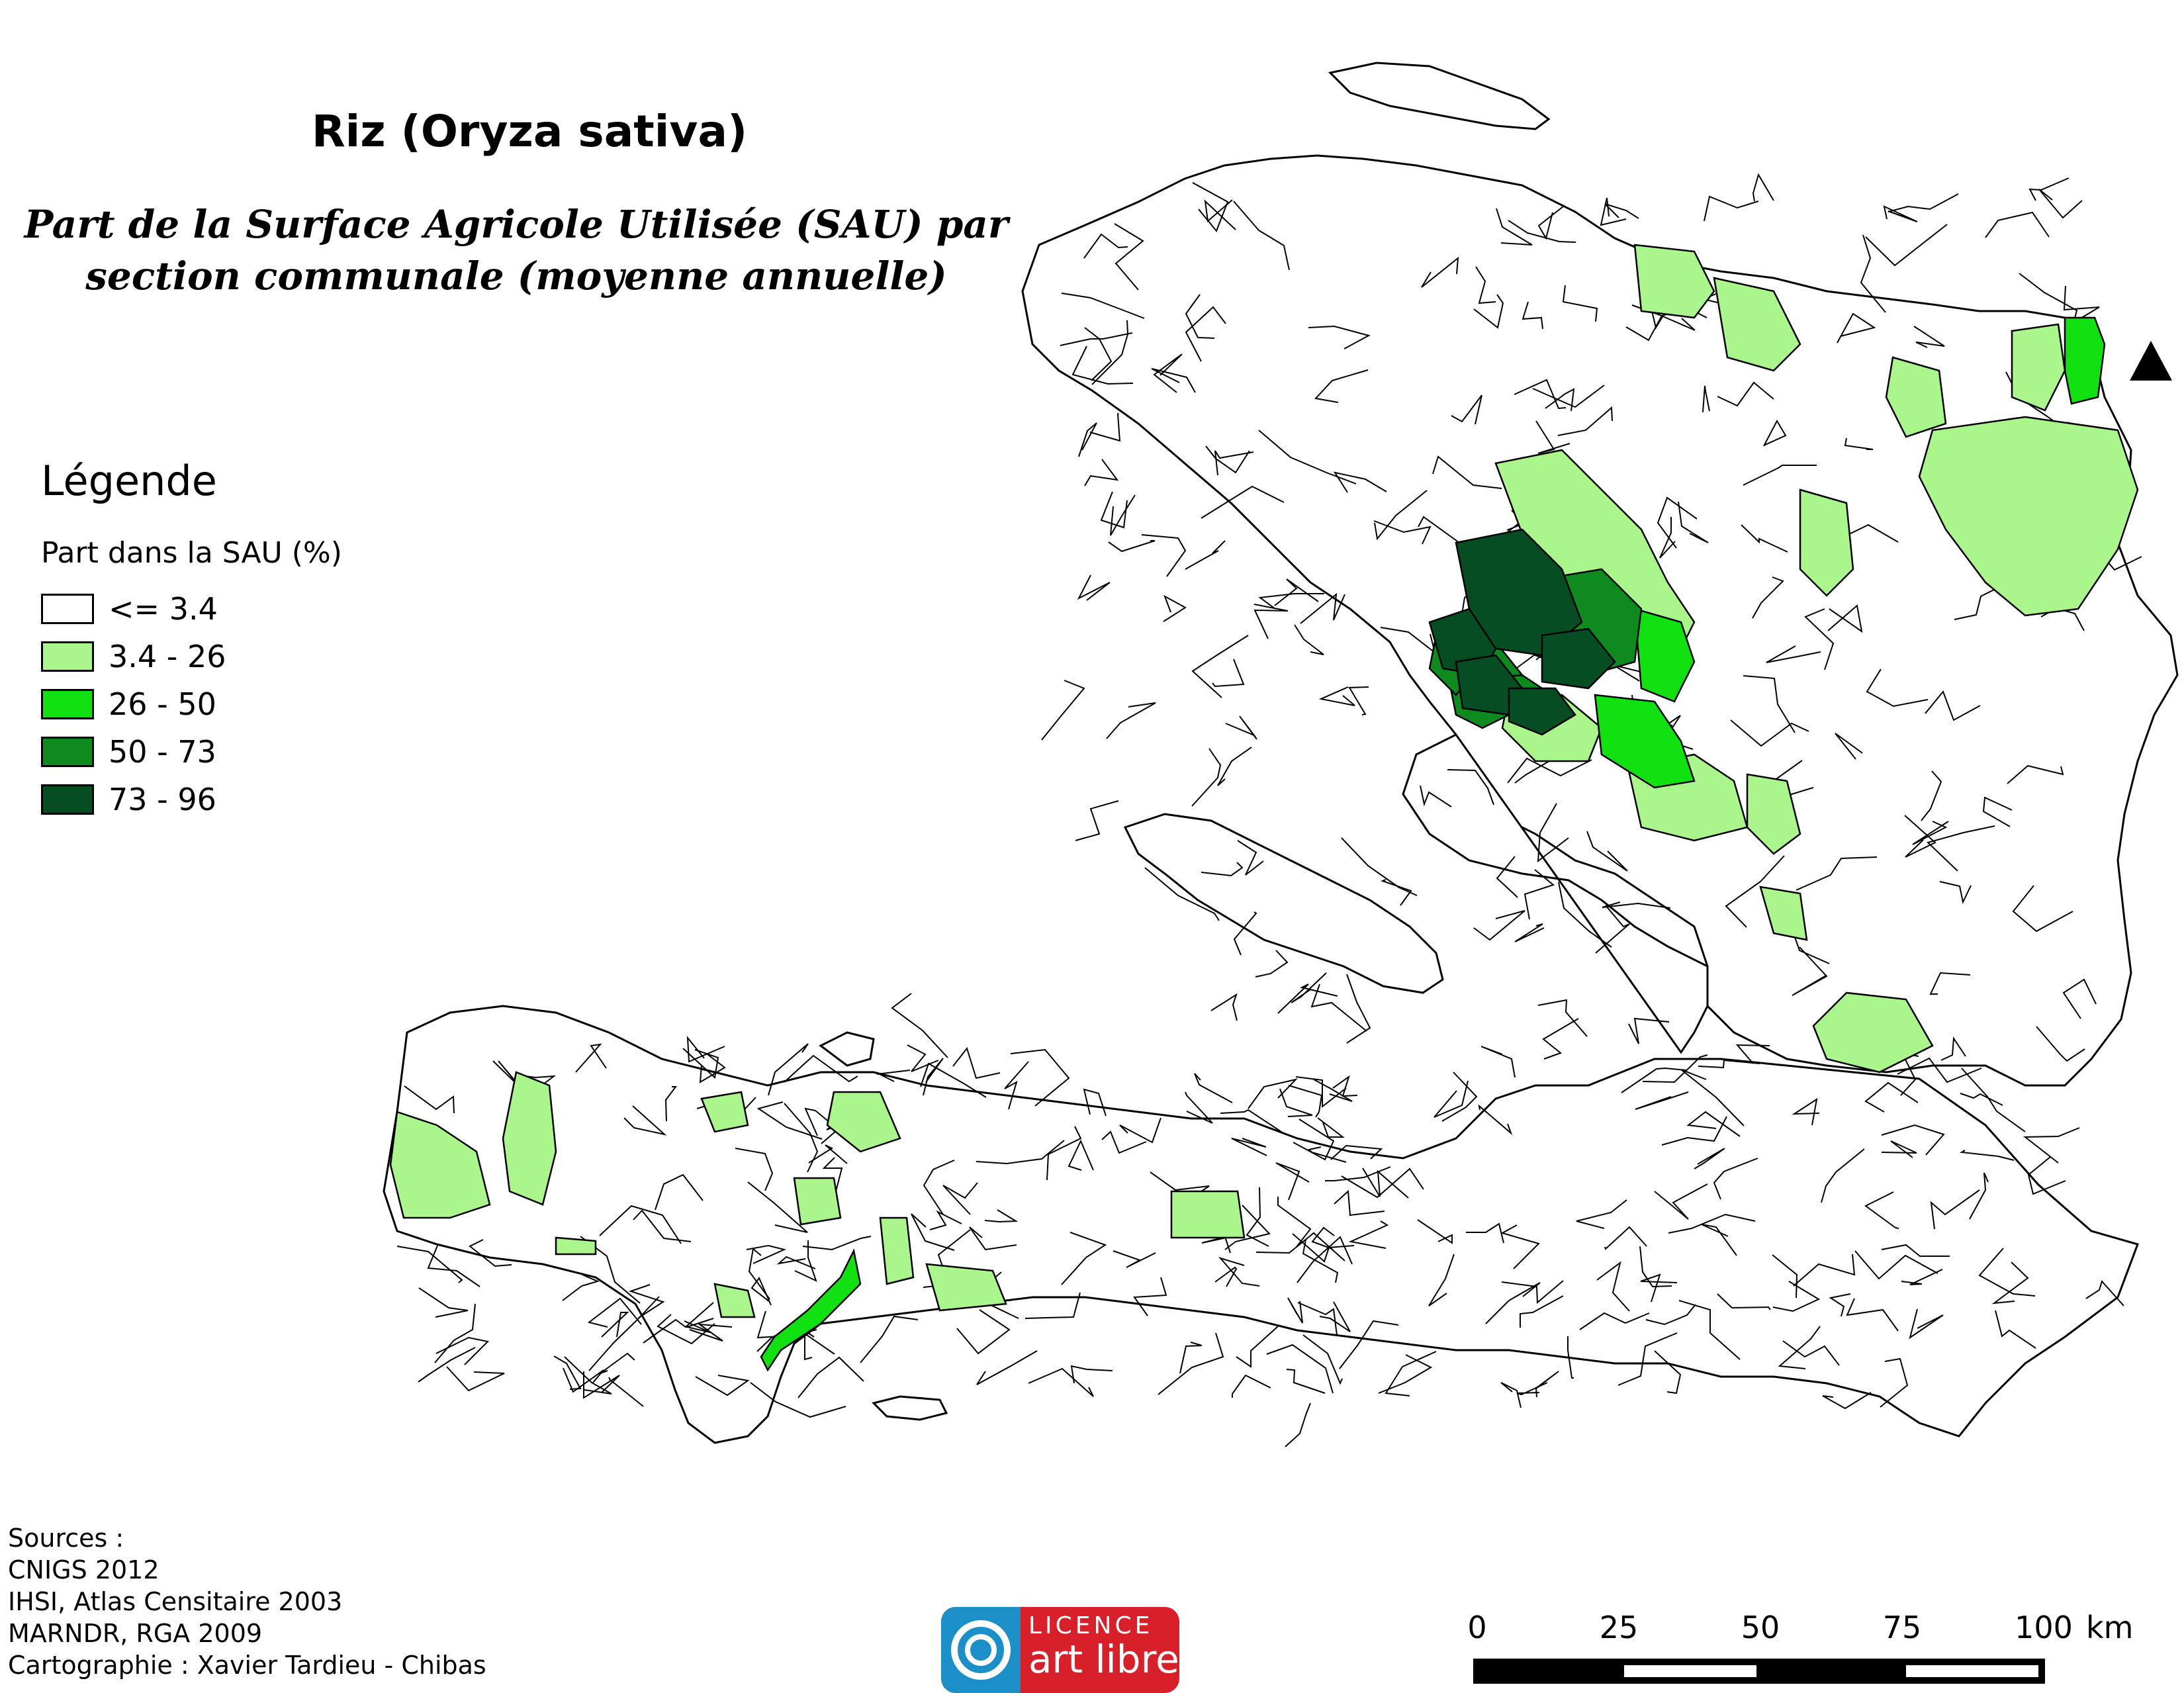  I want to click on licence-art-libre-badge: LICENCE art libre, so click(1060, 1650).